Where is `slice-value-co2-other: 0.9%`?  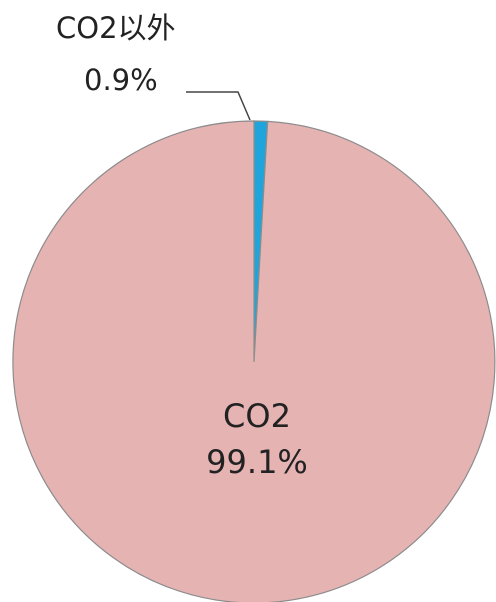
slice-value-co2-other: 0.9% is located at coordinates (121, 80).